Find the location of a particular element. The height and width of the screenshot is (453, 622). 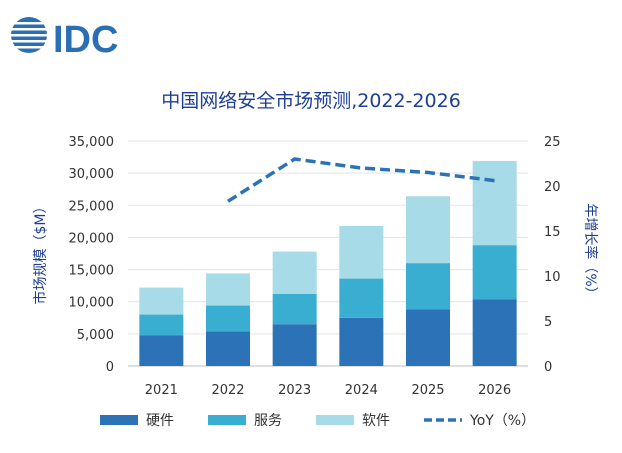

chart-title: 中国网络安全市场预测,2022-2026 is located at coordinates (311, 101).